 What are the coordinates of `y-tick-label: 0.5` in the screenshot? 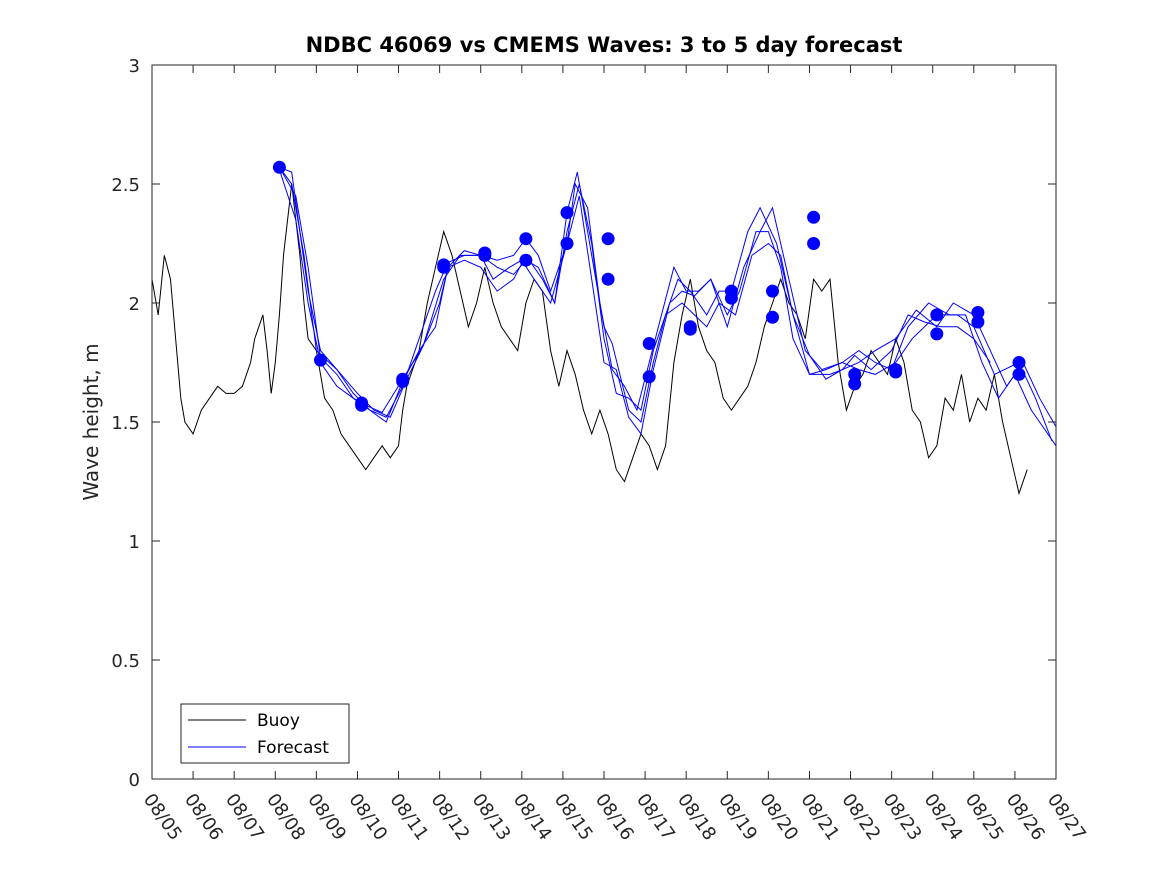 It's located at (125, 661).